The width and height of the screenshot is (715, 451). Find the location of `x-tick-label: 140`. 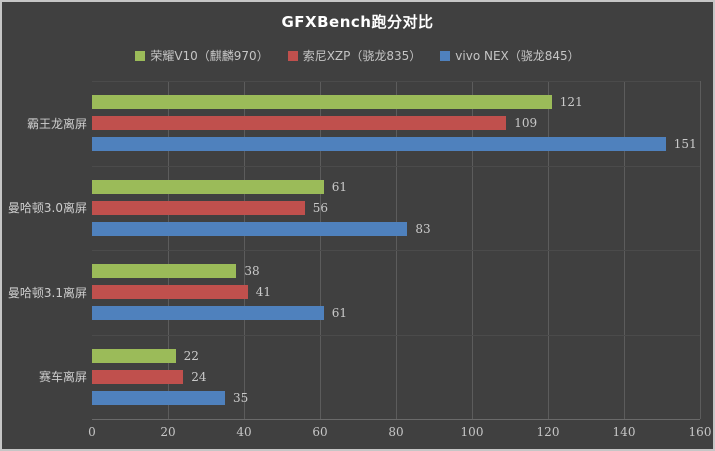

x-tick-label: 140 is located at coordinates (624, 432).